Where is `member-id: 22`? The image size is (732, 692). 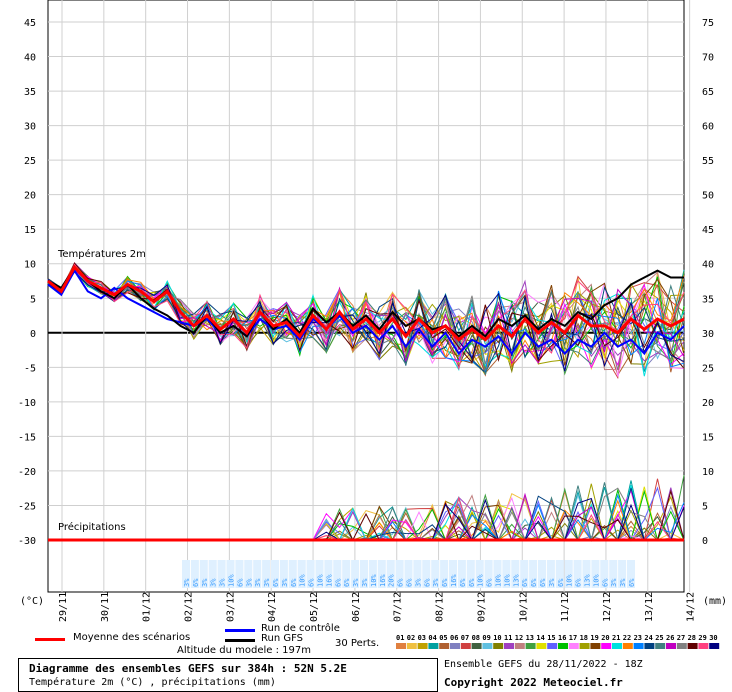
member-id: 22 is located at coordinates (627, 638).